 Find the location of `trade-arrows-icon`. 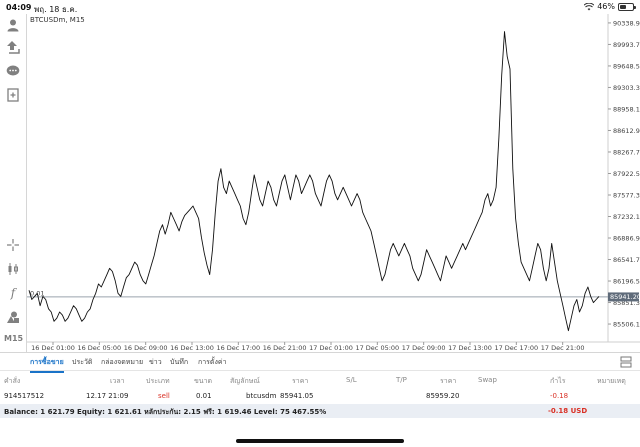

trade-arrows-icon is located at coordinates (13, 47).